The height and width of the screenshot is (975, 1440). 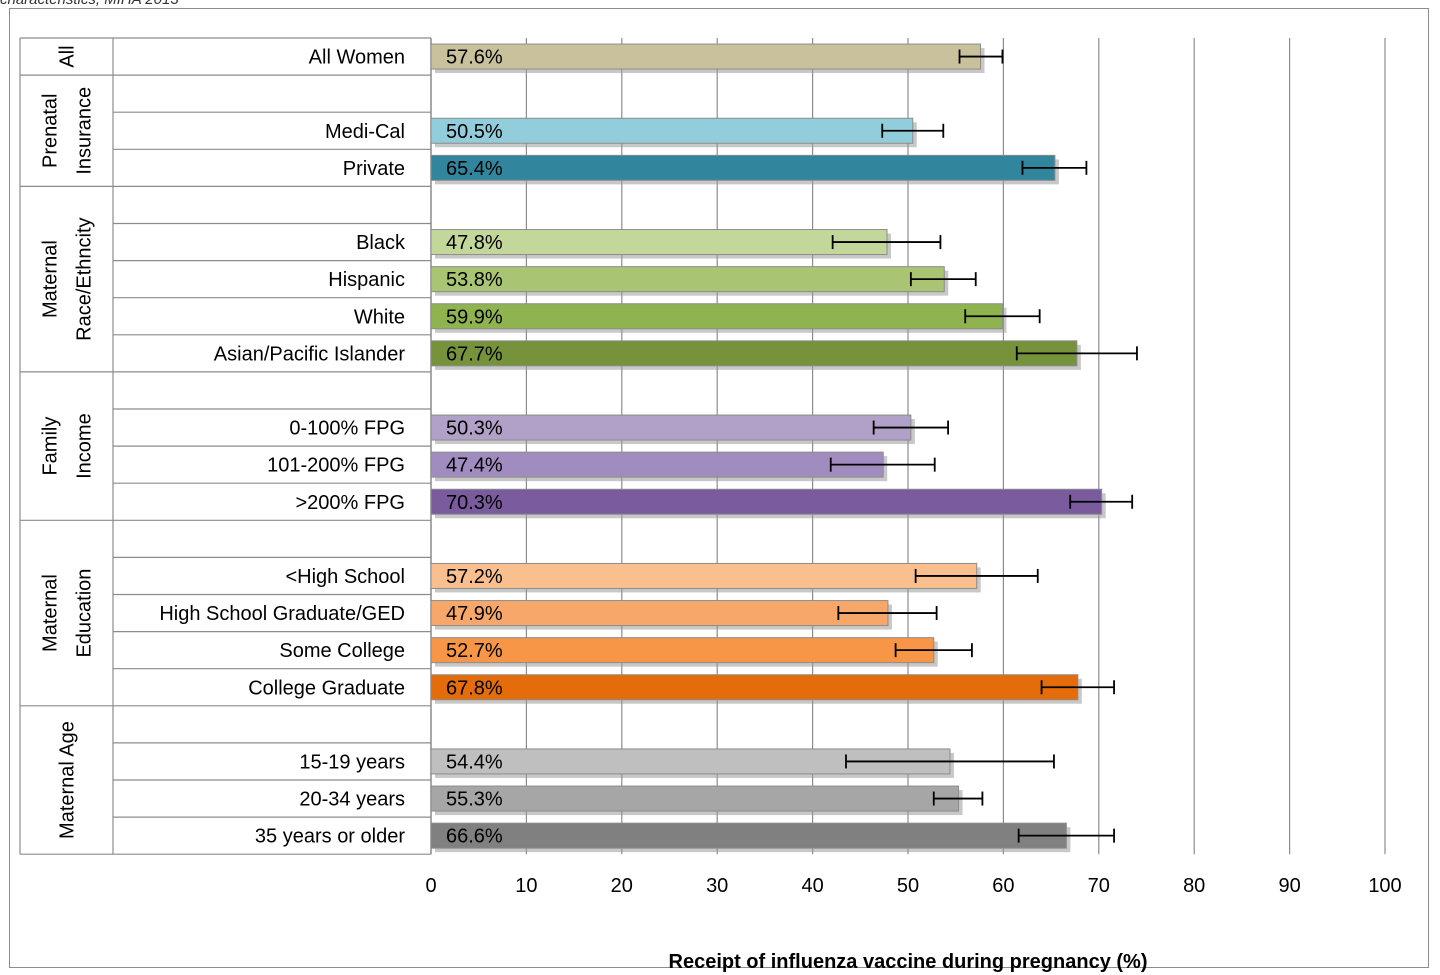 I want to click on category-label: 15-19 years, so click(x=352, y=762).